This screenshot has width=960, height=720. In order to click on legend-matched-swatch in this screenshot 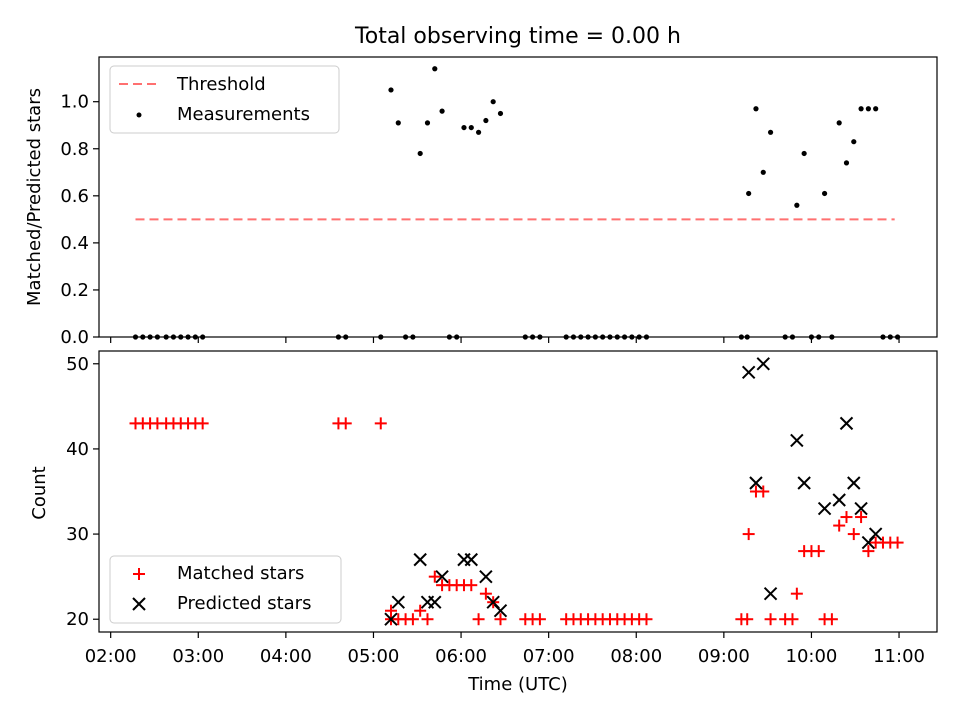, I will do `click(139, 574)`.